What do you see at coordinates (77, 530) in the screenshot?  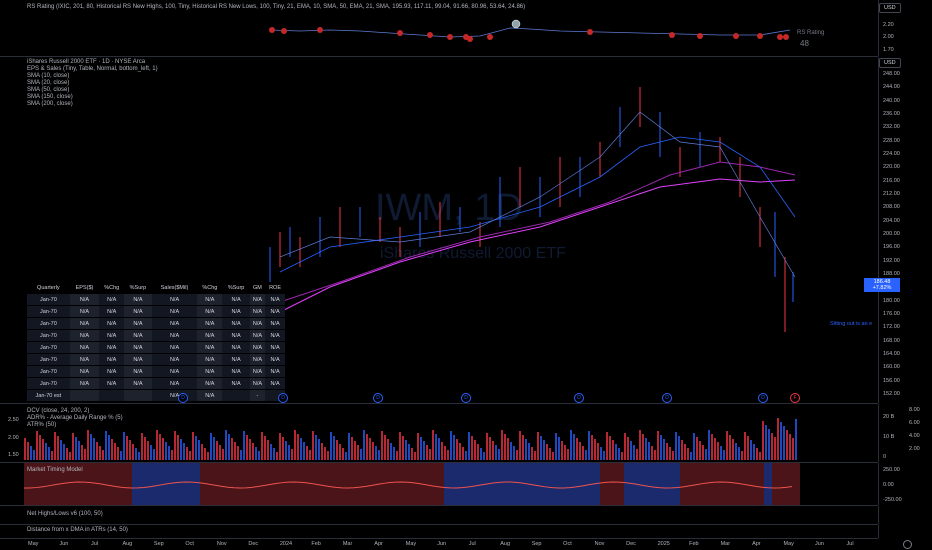 I see `indicator-distance-dma: Distance from x DMA in ATRs (14, 50)` at bounding box center [77, 530].